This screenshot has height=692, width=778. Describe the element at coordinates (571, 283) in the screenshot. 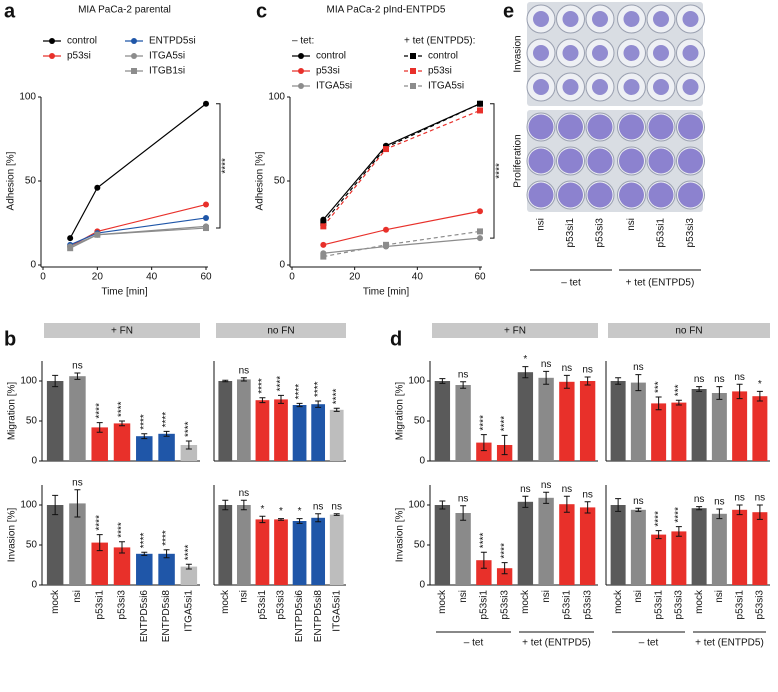

I see `group-label: – tet` at that location.